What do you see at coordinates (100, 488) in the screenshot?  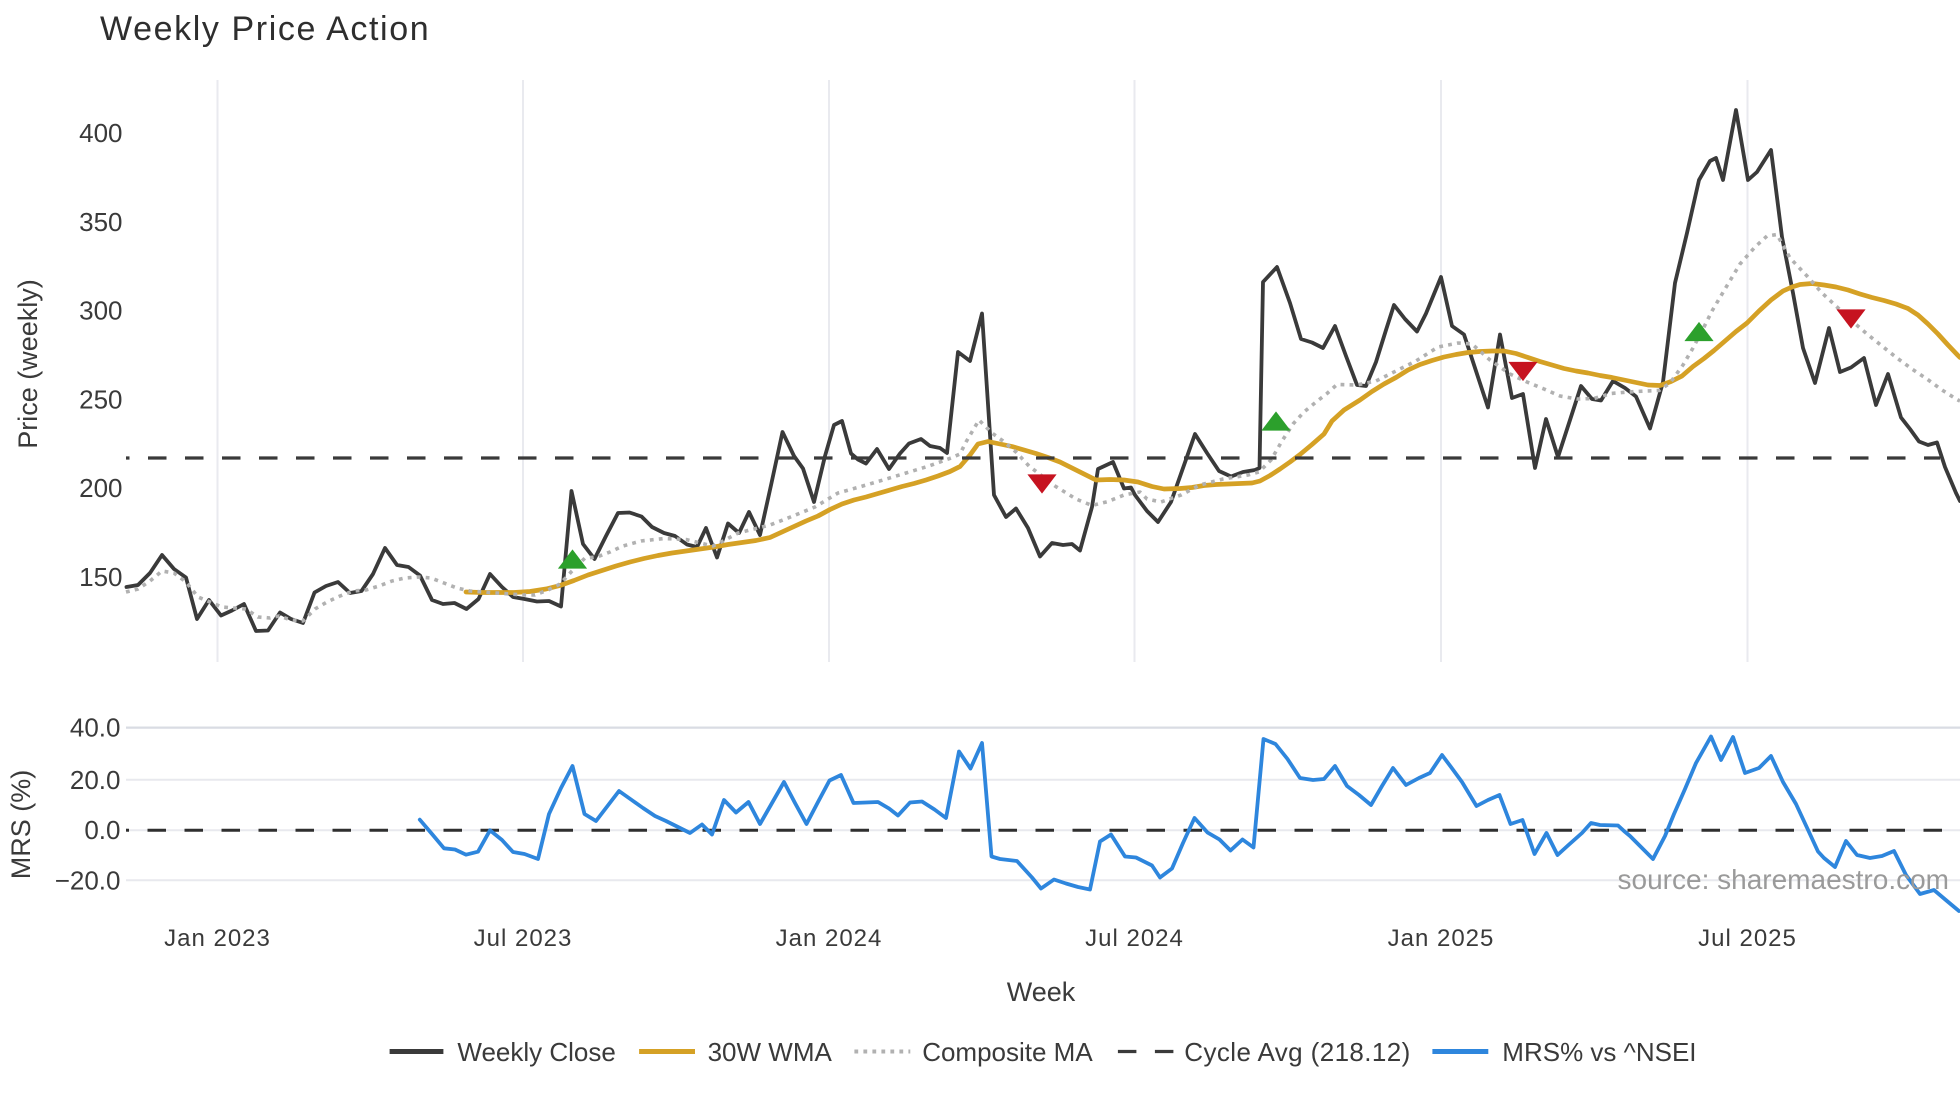 I see `svg-text: 200` at bounding box center [100, 488].